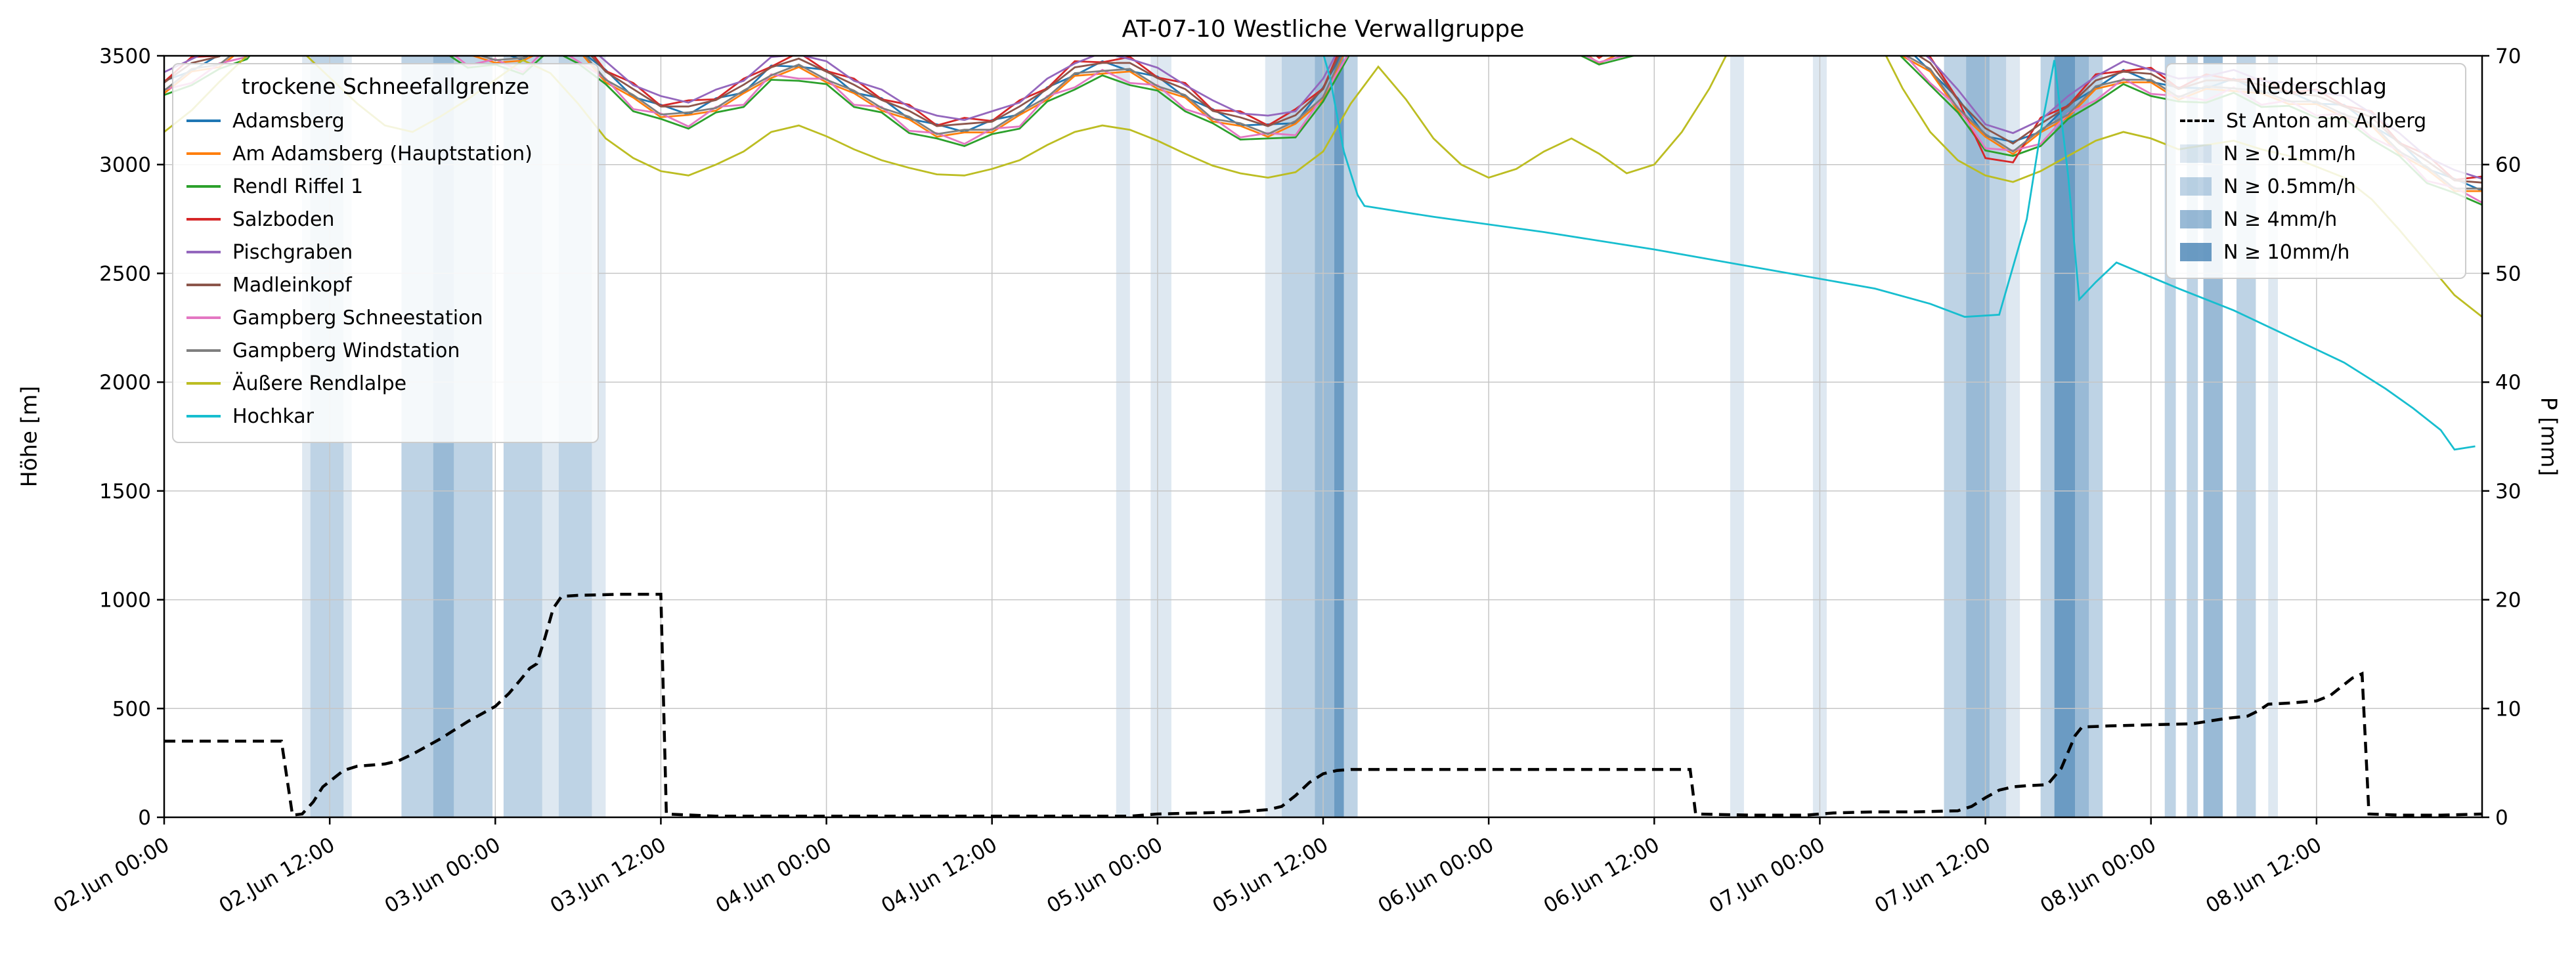  I want to click on legend-item-n-0-5mm-h: N ≥ 0.5mm/h, so click(2316, 186).